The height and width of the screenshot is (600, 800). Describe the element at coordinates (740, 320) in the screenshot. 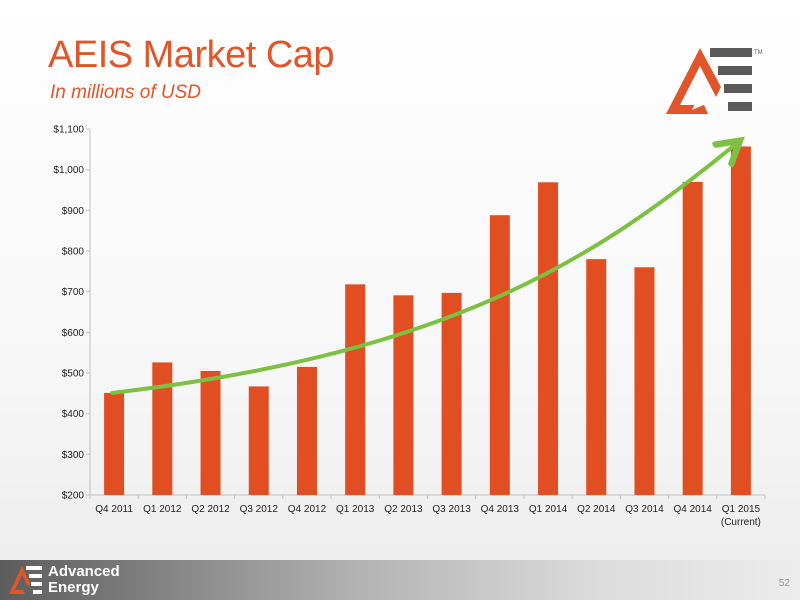

I see `bar-q1-2015` at that location.